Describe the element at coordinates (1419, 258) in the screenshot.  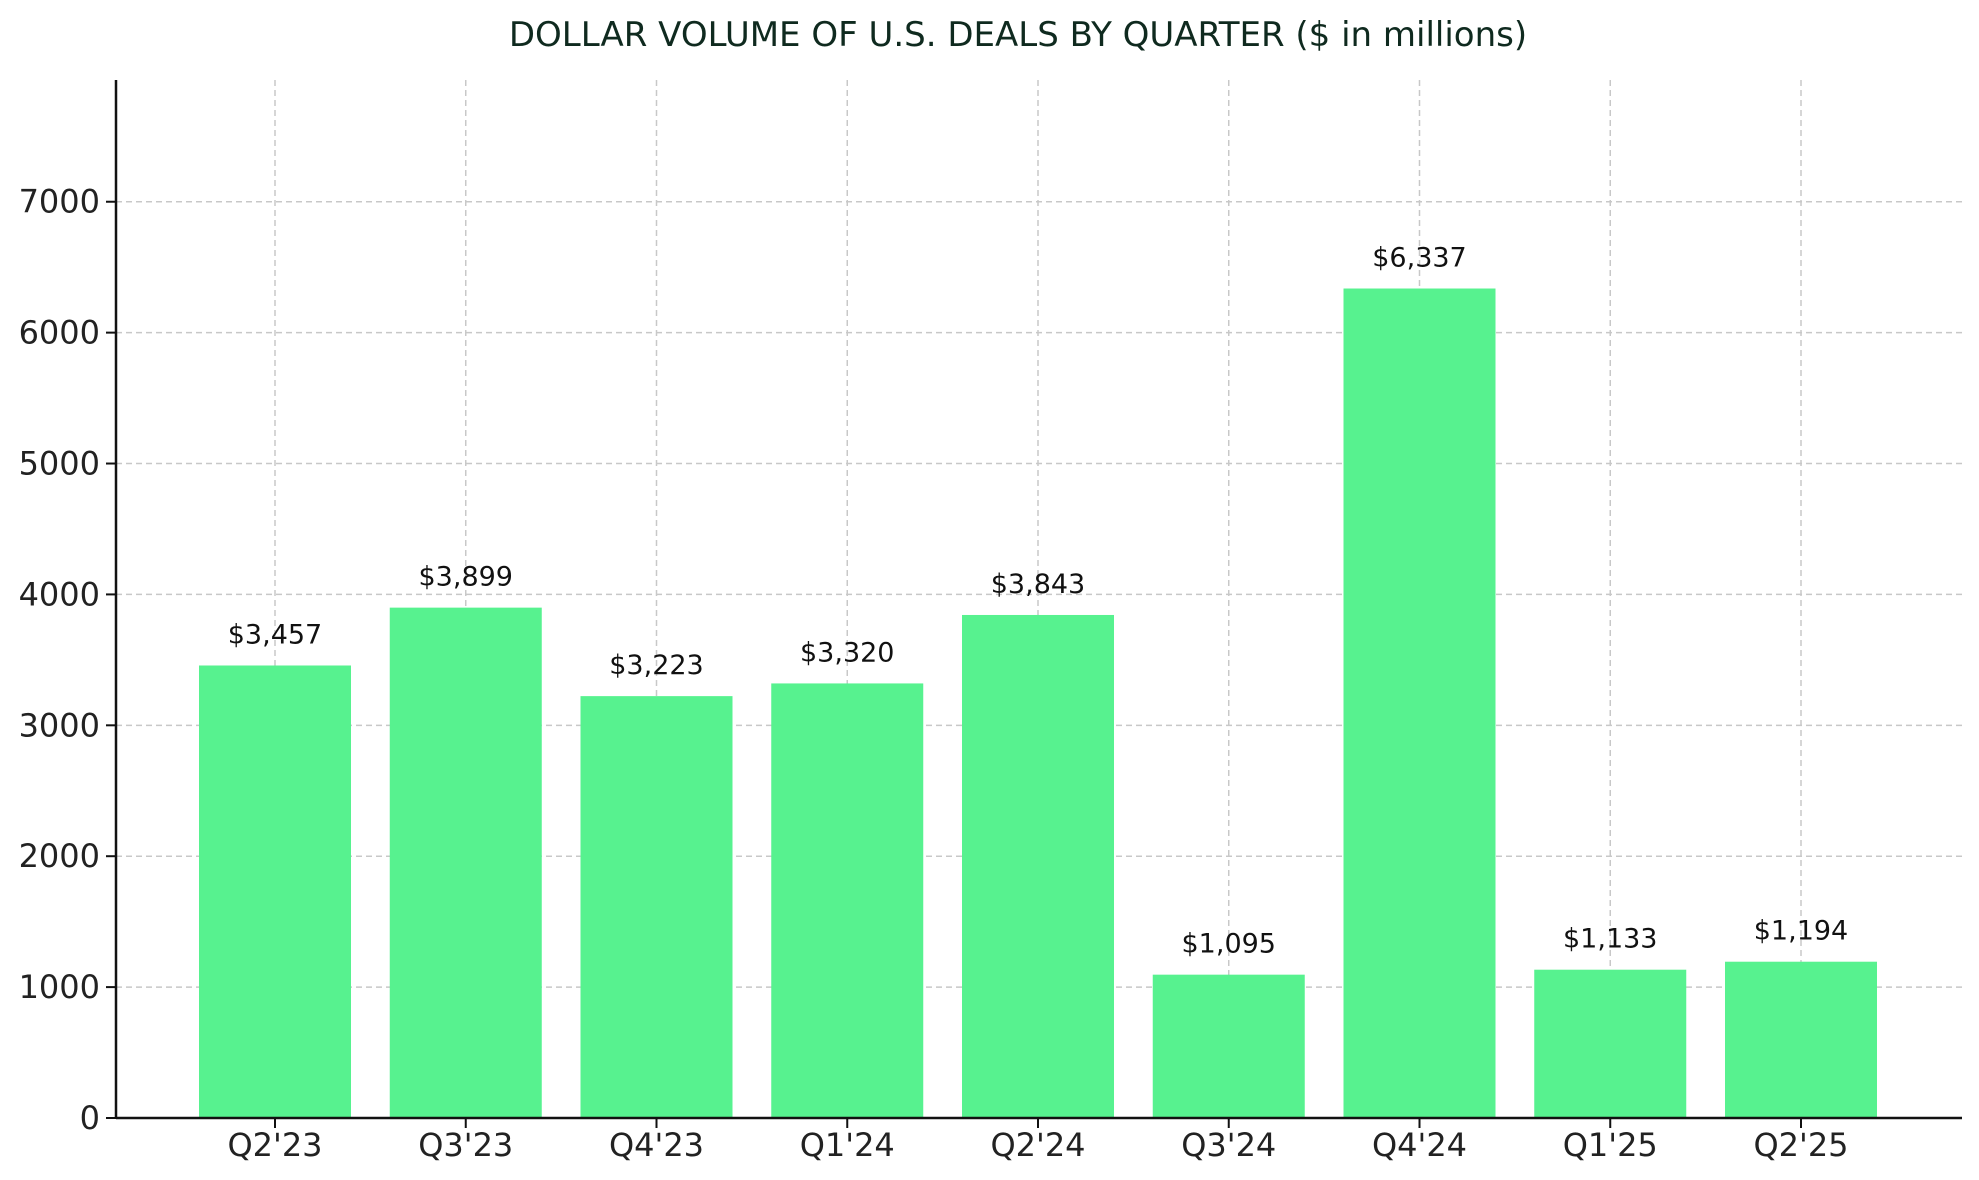
I see `data-label: $6,337` at that location.